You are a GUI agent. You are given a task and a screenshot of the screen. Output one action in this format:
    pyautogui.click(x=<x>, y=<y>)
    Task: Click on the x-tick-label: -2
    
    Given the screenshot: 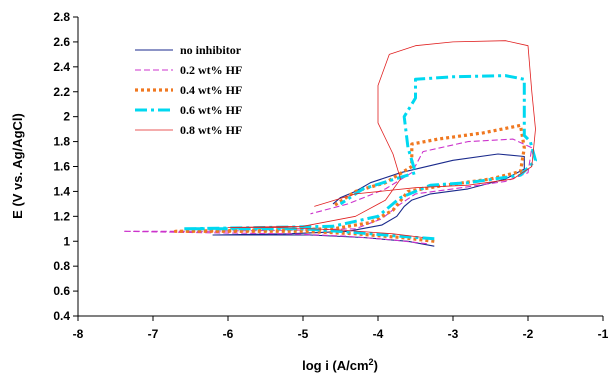 What is the action you would take?
    pyautogui.click(x=528, y=334)
    